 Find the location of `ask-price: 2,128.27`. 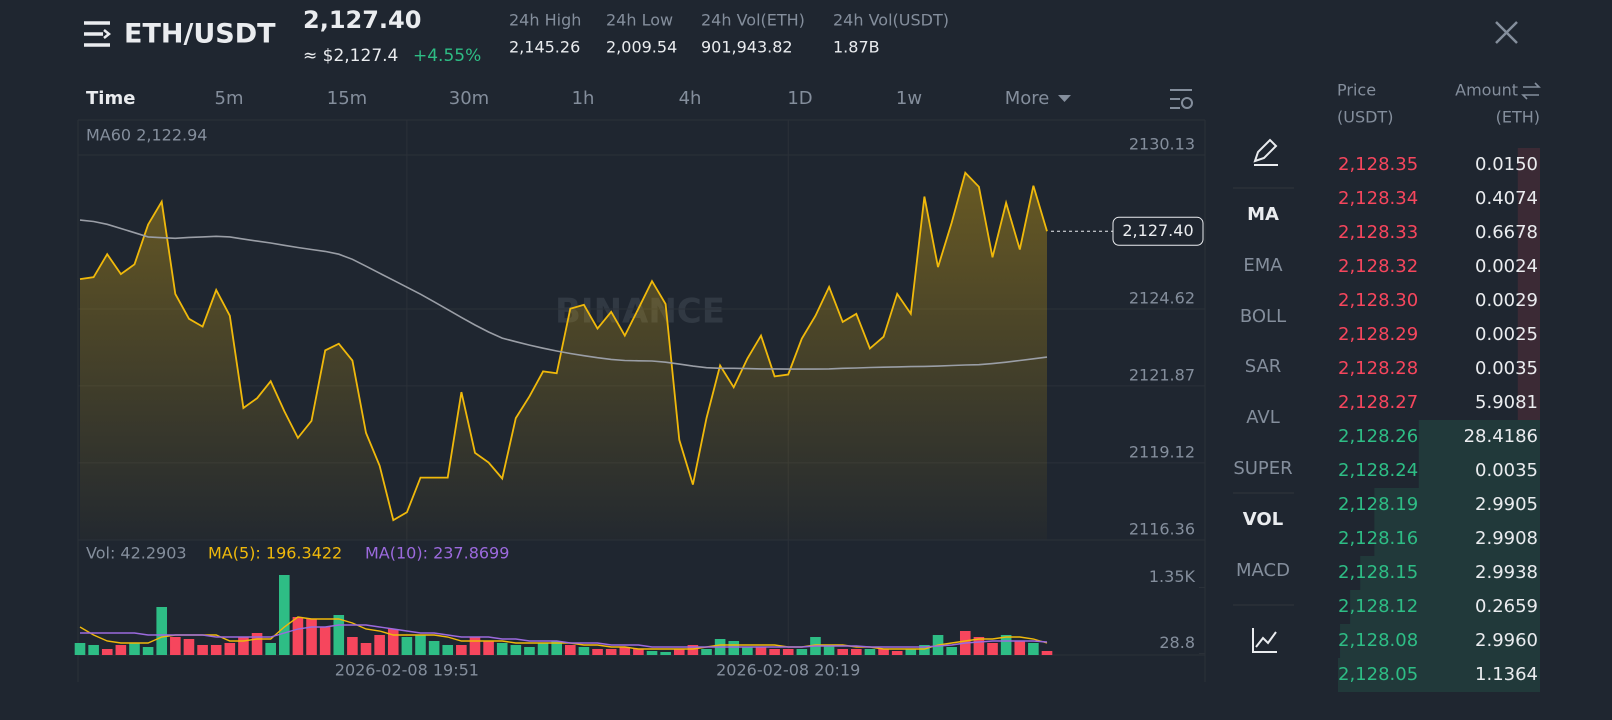

ask-price: 2,128.27 is located at coordinates (1378, 402).